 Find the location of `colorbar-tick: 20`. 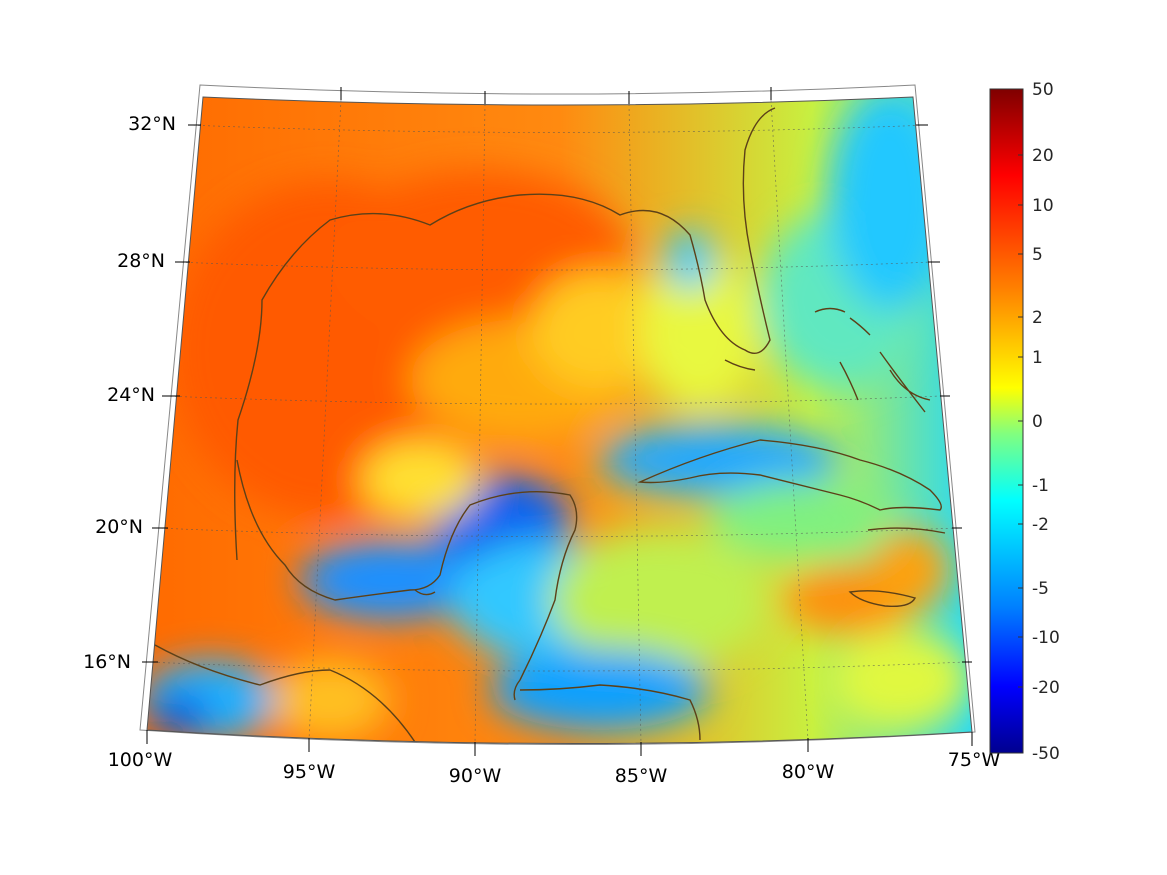

colorbar-tick: 20 is located at coordinates (1043, 156).